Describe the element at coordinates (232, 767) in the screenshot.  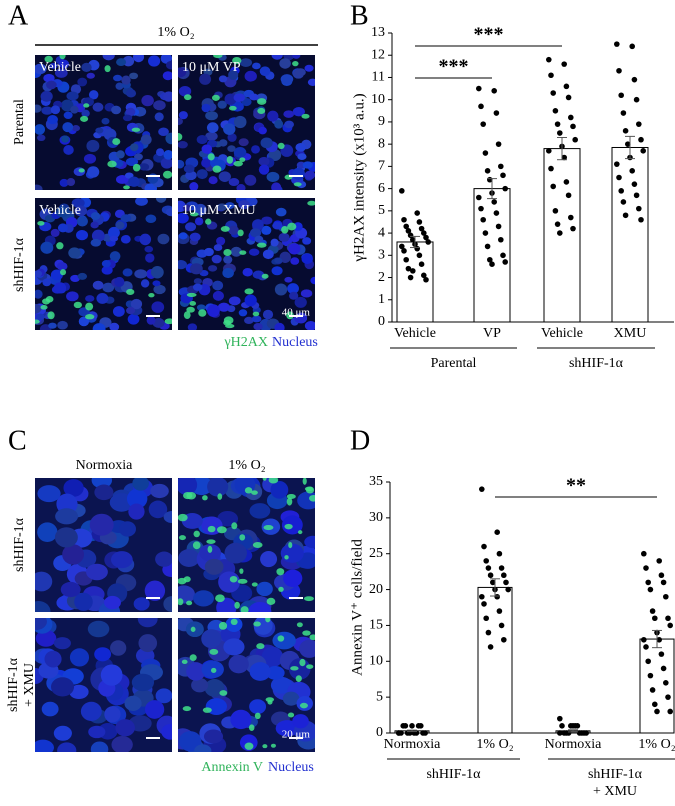
I see `legend-stain: Annexin V` at that location.